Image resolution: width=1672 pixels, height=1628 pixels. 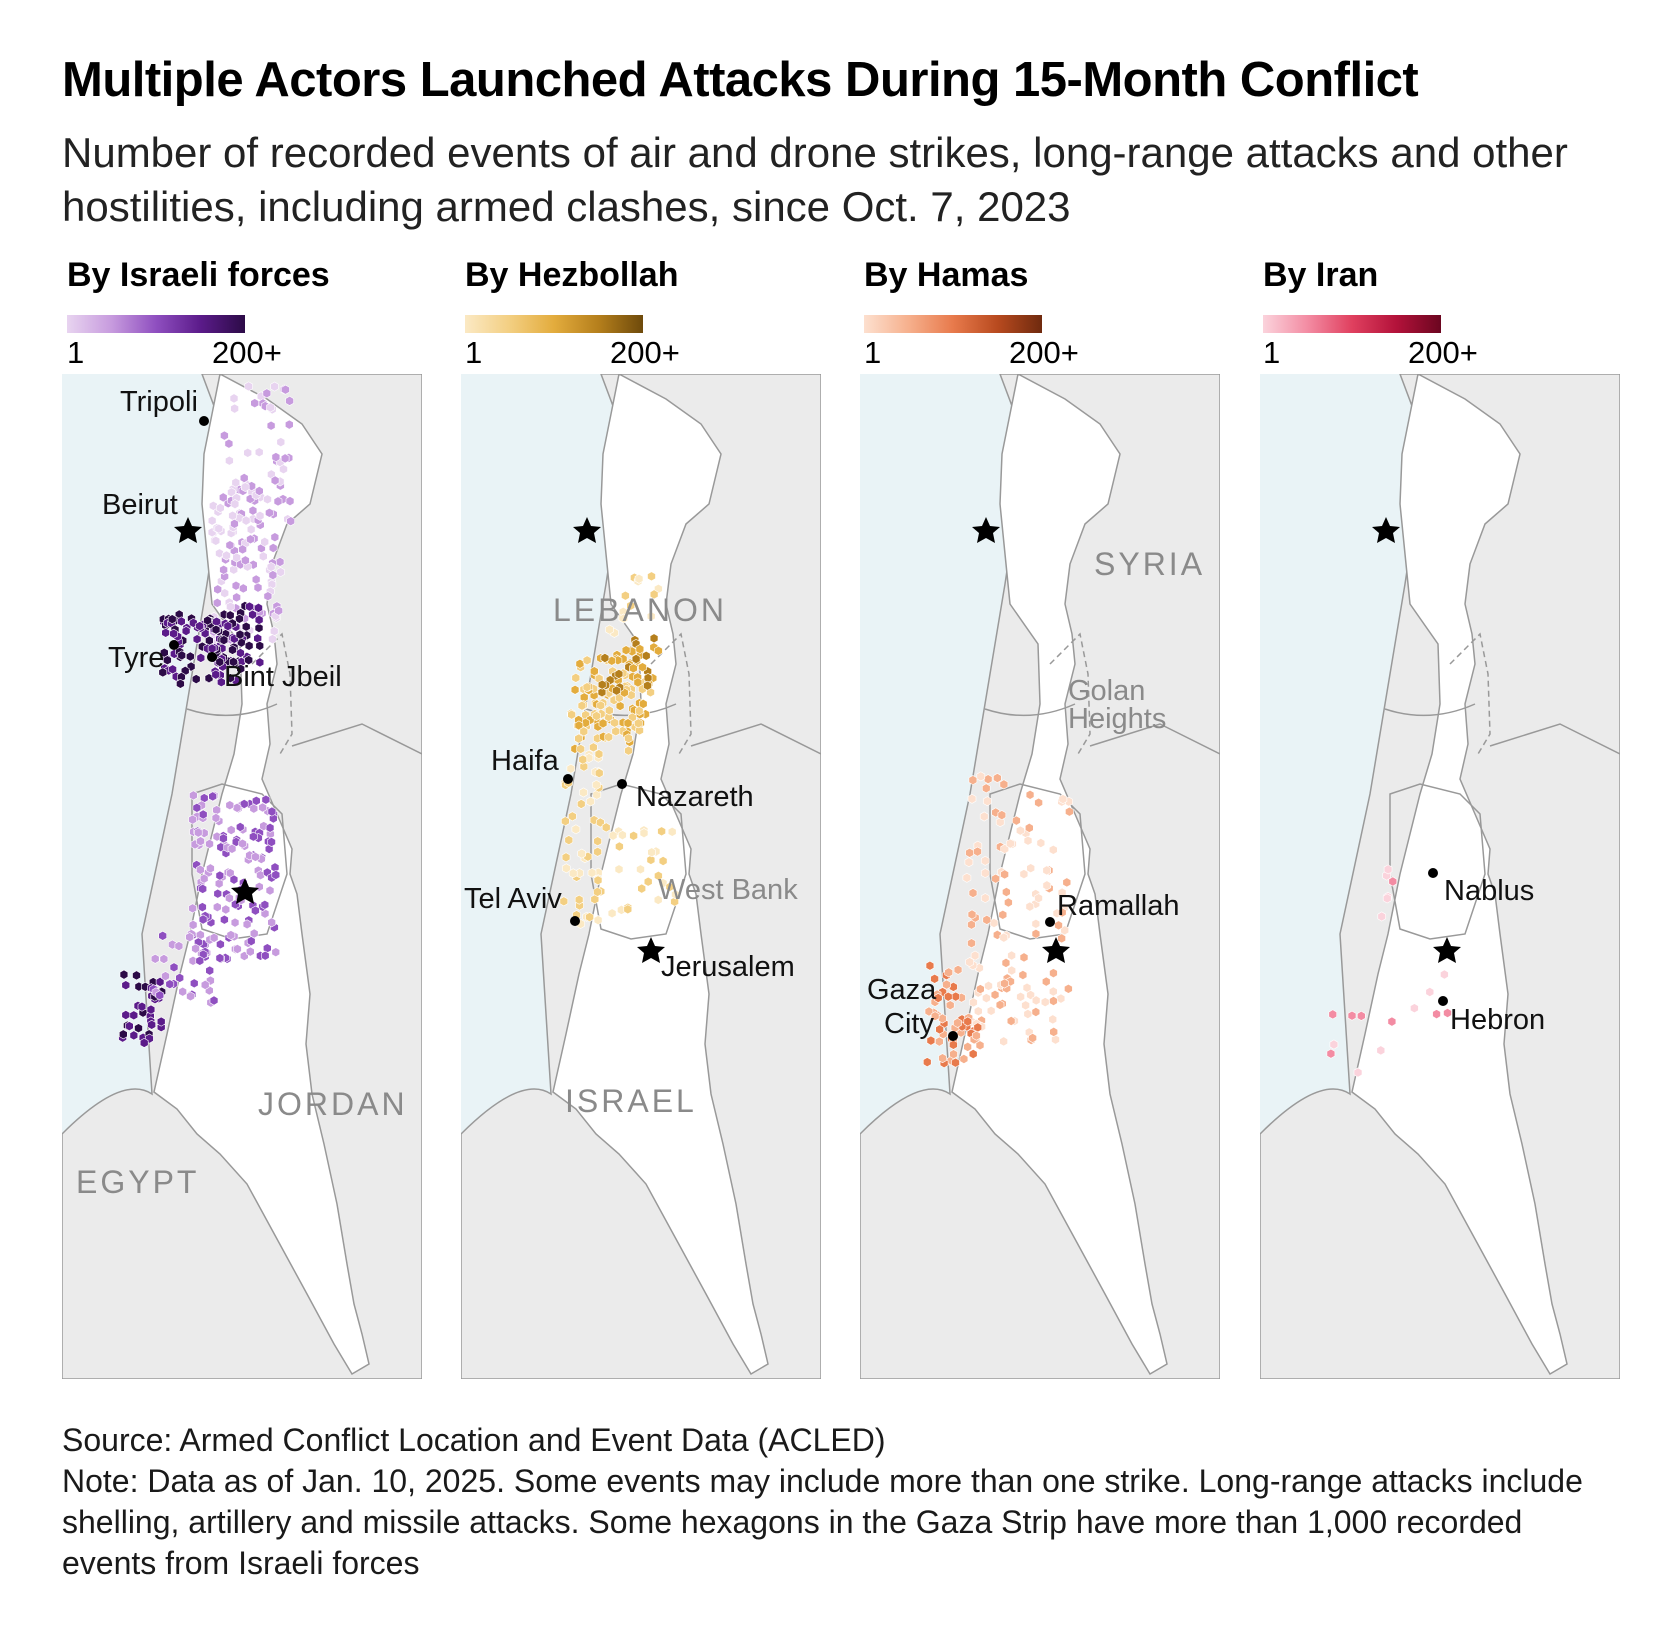 I want to click on panel-header-hezbollah: By Hezbollah 1 200+, so click(x=645, y=313).